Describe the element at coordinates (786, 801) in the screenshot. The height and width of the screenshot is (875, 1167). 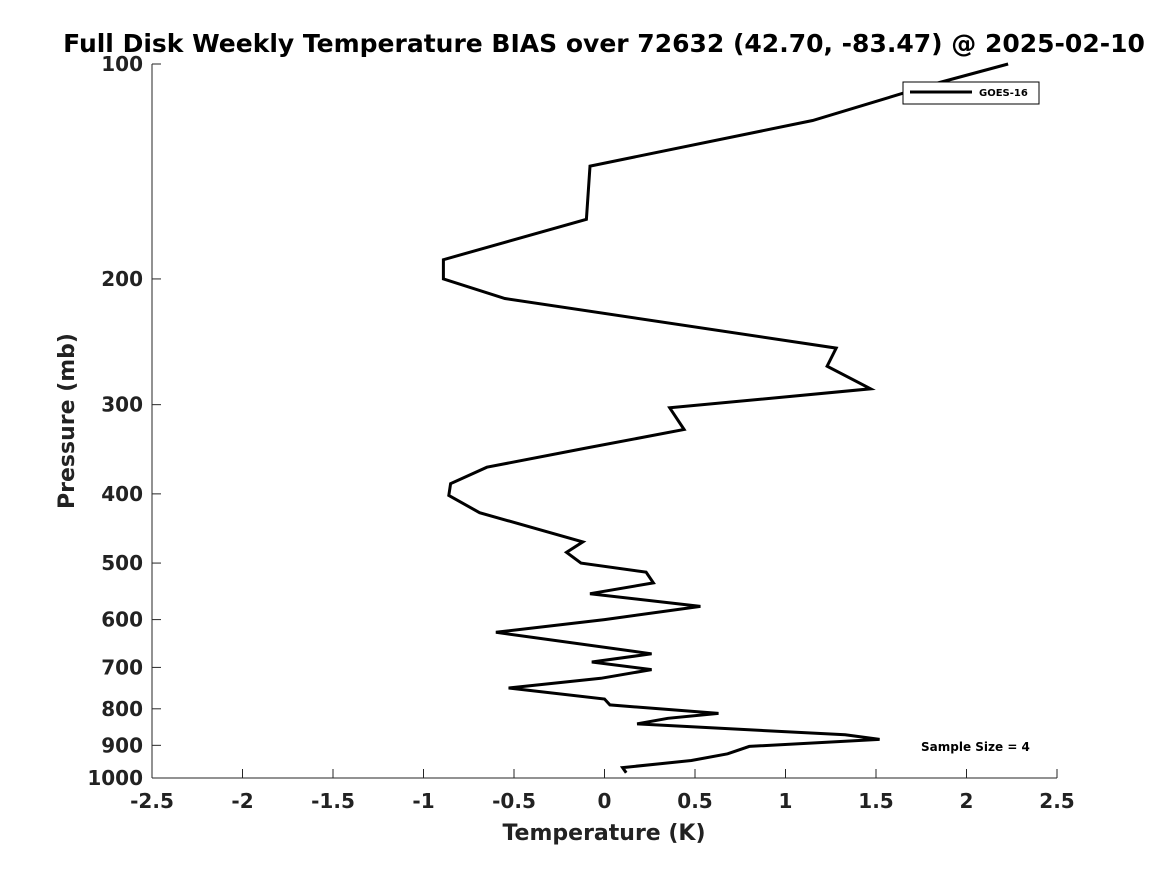
I see `x-tick-label: 1` at that location.